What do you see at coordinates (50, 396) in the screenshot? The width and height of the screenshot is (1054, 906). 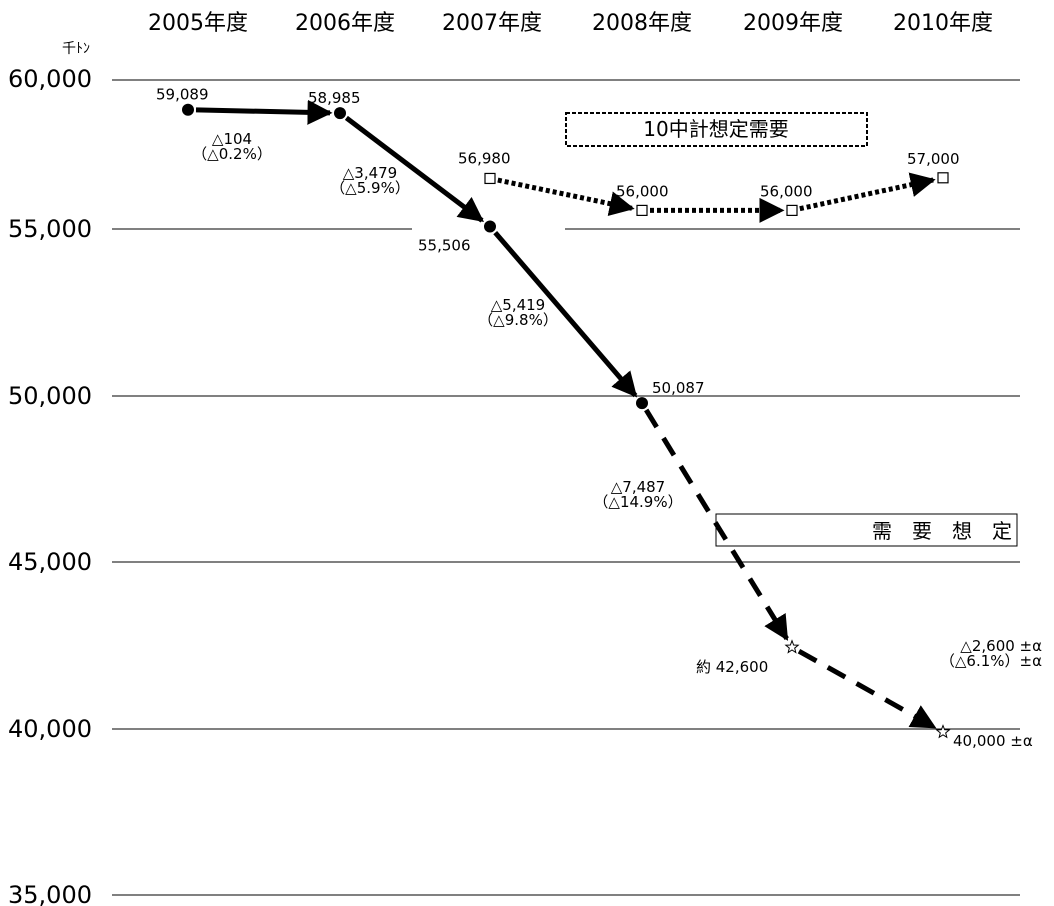 I see `y-tick-50000: 50,000` at bounding box center [50, 396].